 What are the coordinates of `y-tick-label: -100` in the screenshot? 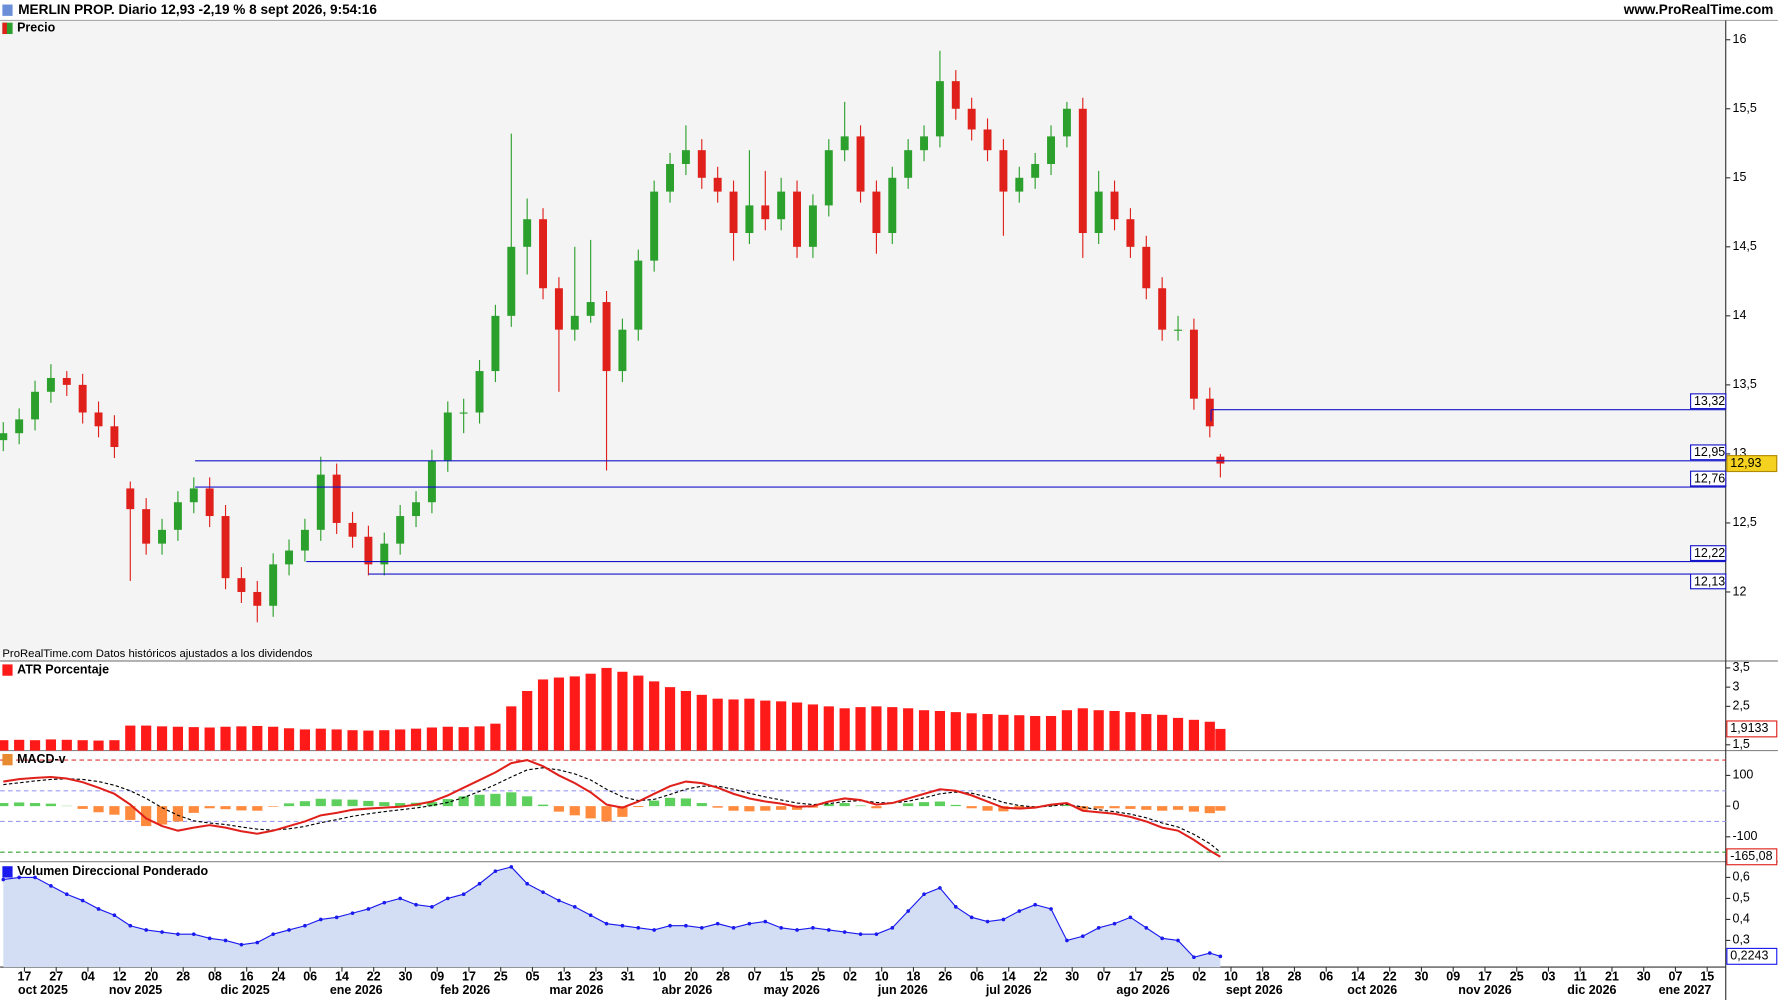 It's located at (1745, 836).